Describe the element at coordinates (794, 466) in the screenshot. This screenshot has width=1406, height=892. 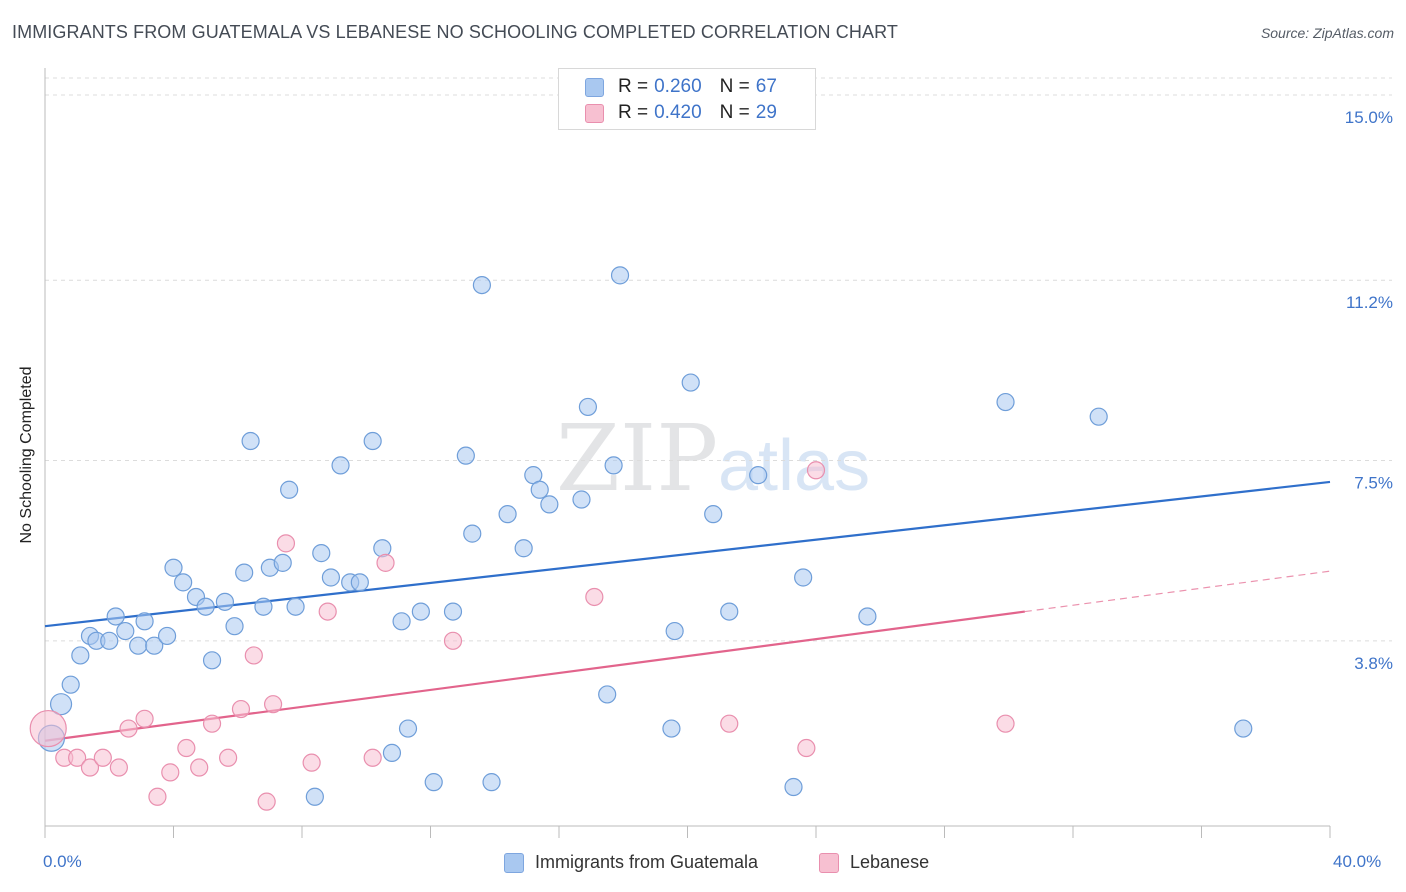
I see `watermark-atlas: atlas` at that location.